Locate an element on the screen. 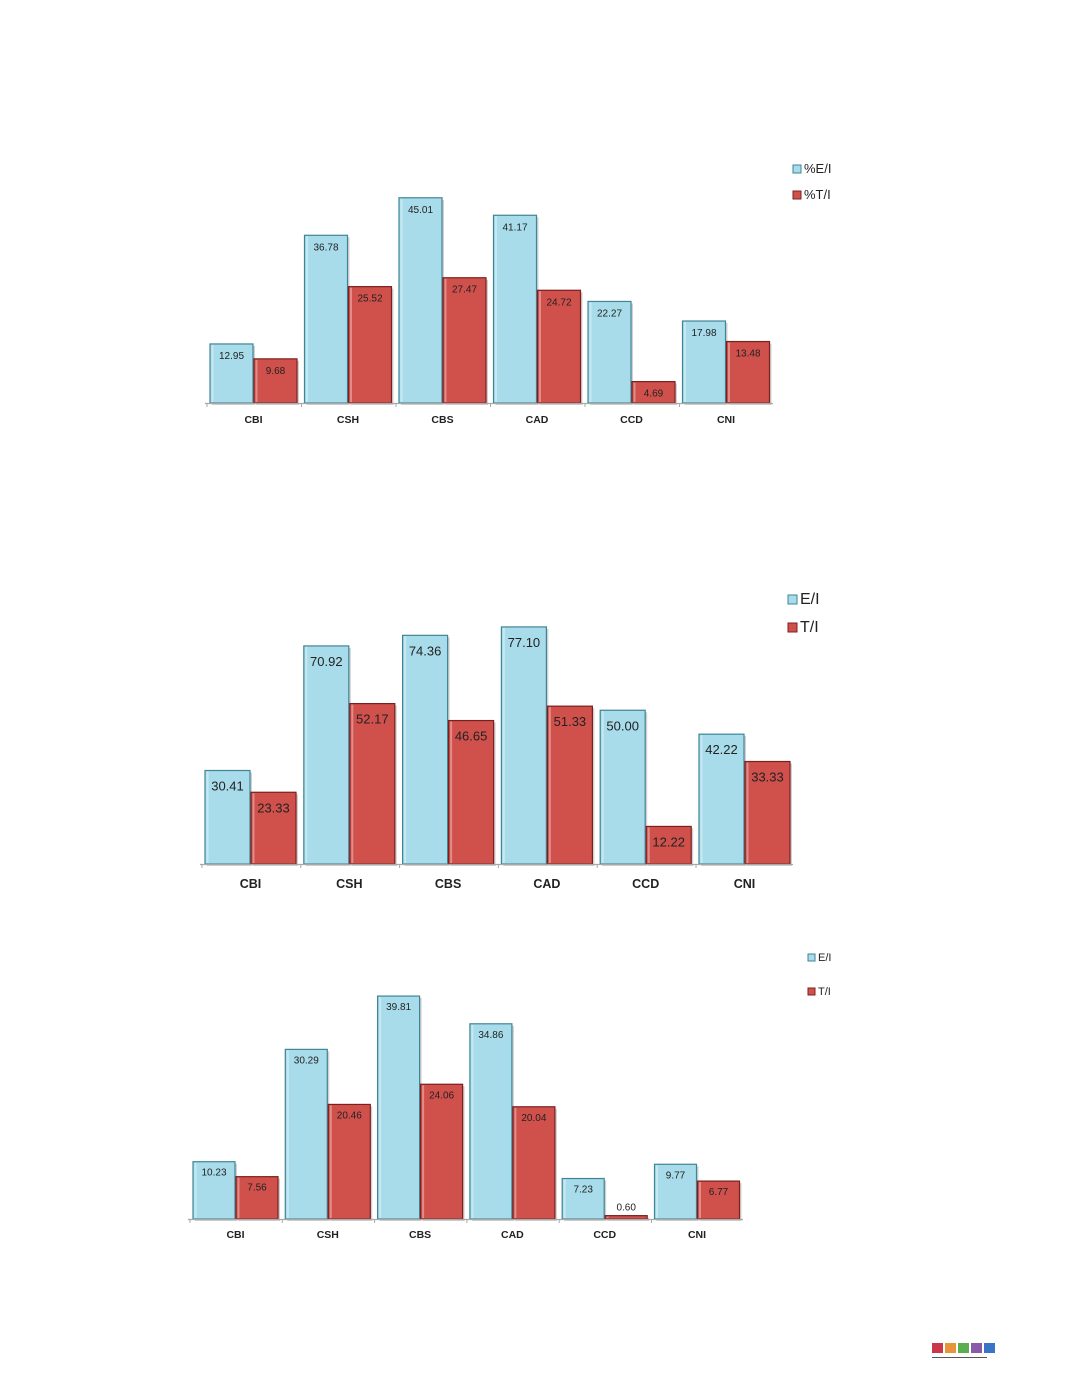 The width and height of the screenshot is (1065, 1386). data-label: 17.98 is located at coordinates (703, 333).